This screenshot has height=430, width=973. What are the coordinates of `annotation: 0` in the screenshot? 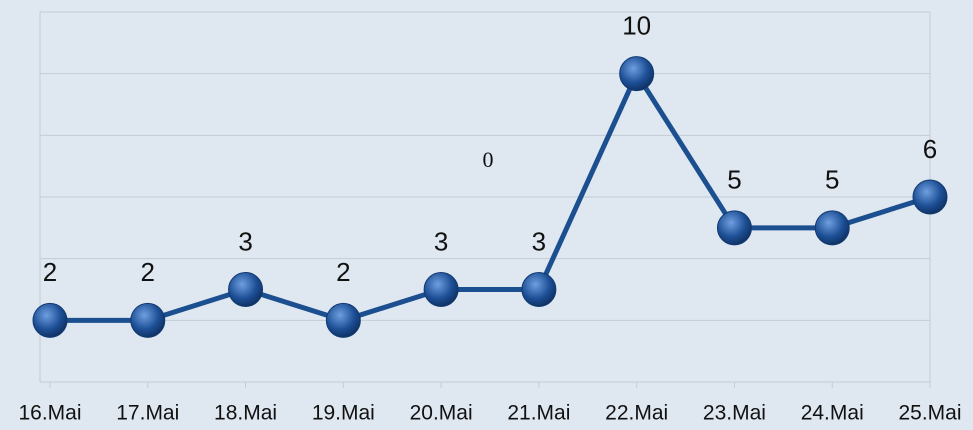 It's located at (488, 159).